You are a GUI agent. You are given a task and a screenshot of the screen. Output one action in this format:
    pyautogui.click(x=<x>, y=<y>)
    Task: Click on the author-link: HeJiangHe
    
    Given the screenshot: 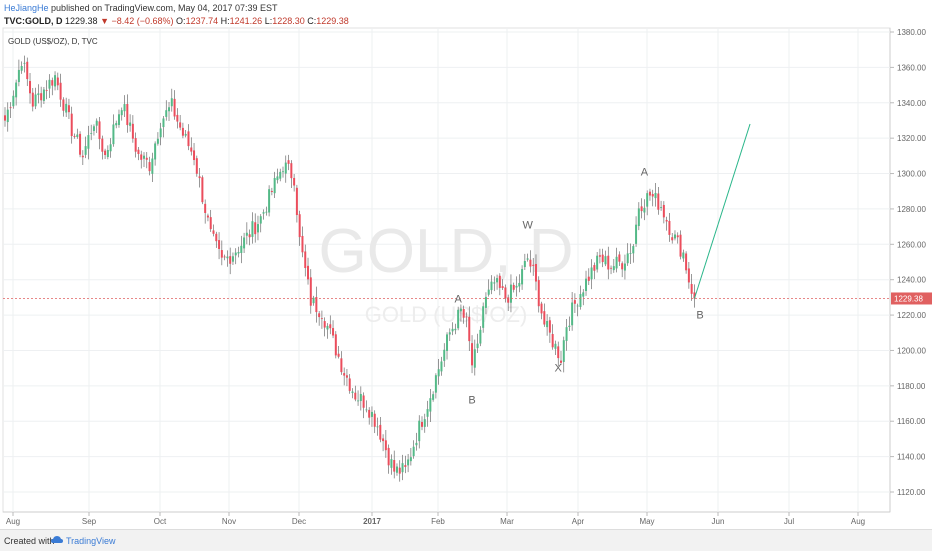 What is the action you would take?
    pyautogui.click(x=26, y=8)
    